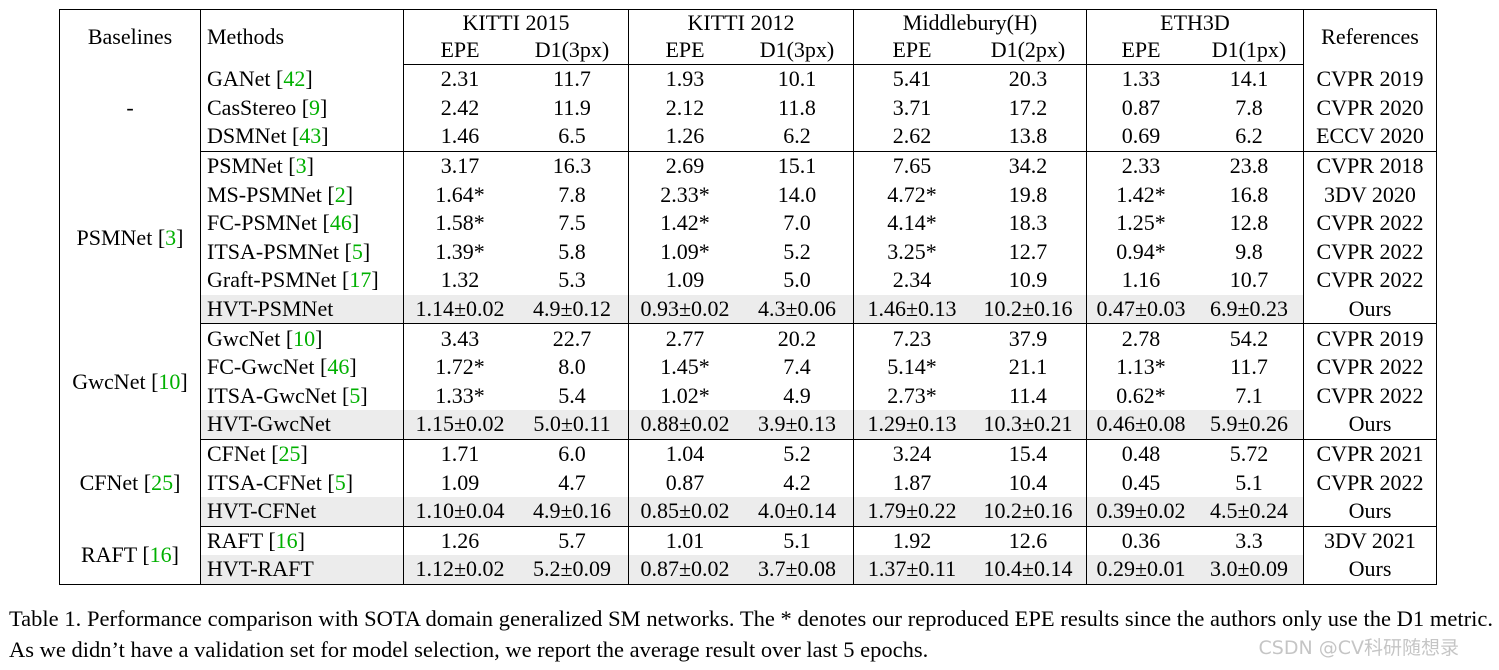  Describe the element at coordinates (252, 107) in the screenshot. I see `method-name: CasStereo` at that location.